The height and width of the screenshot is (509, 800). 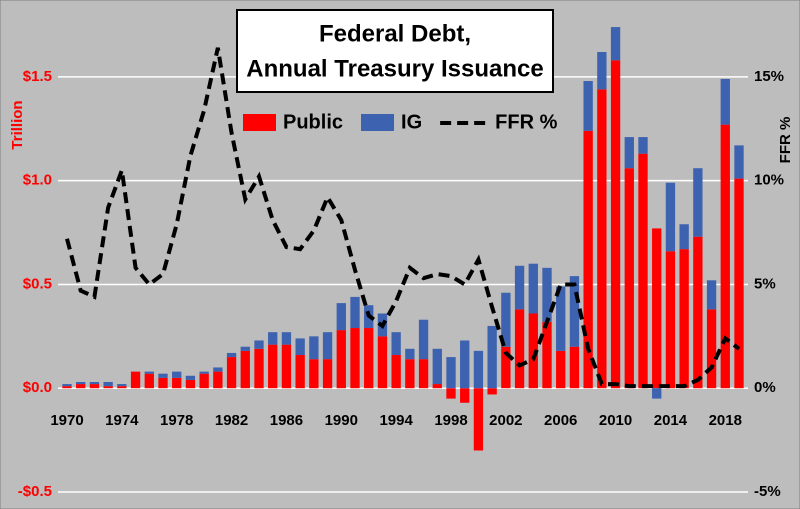 I want to click on y2-tick-label: 5%, so click(x=765, y=283).